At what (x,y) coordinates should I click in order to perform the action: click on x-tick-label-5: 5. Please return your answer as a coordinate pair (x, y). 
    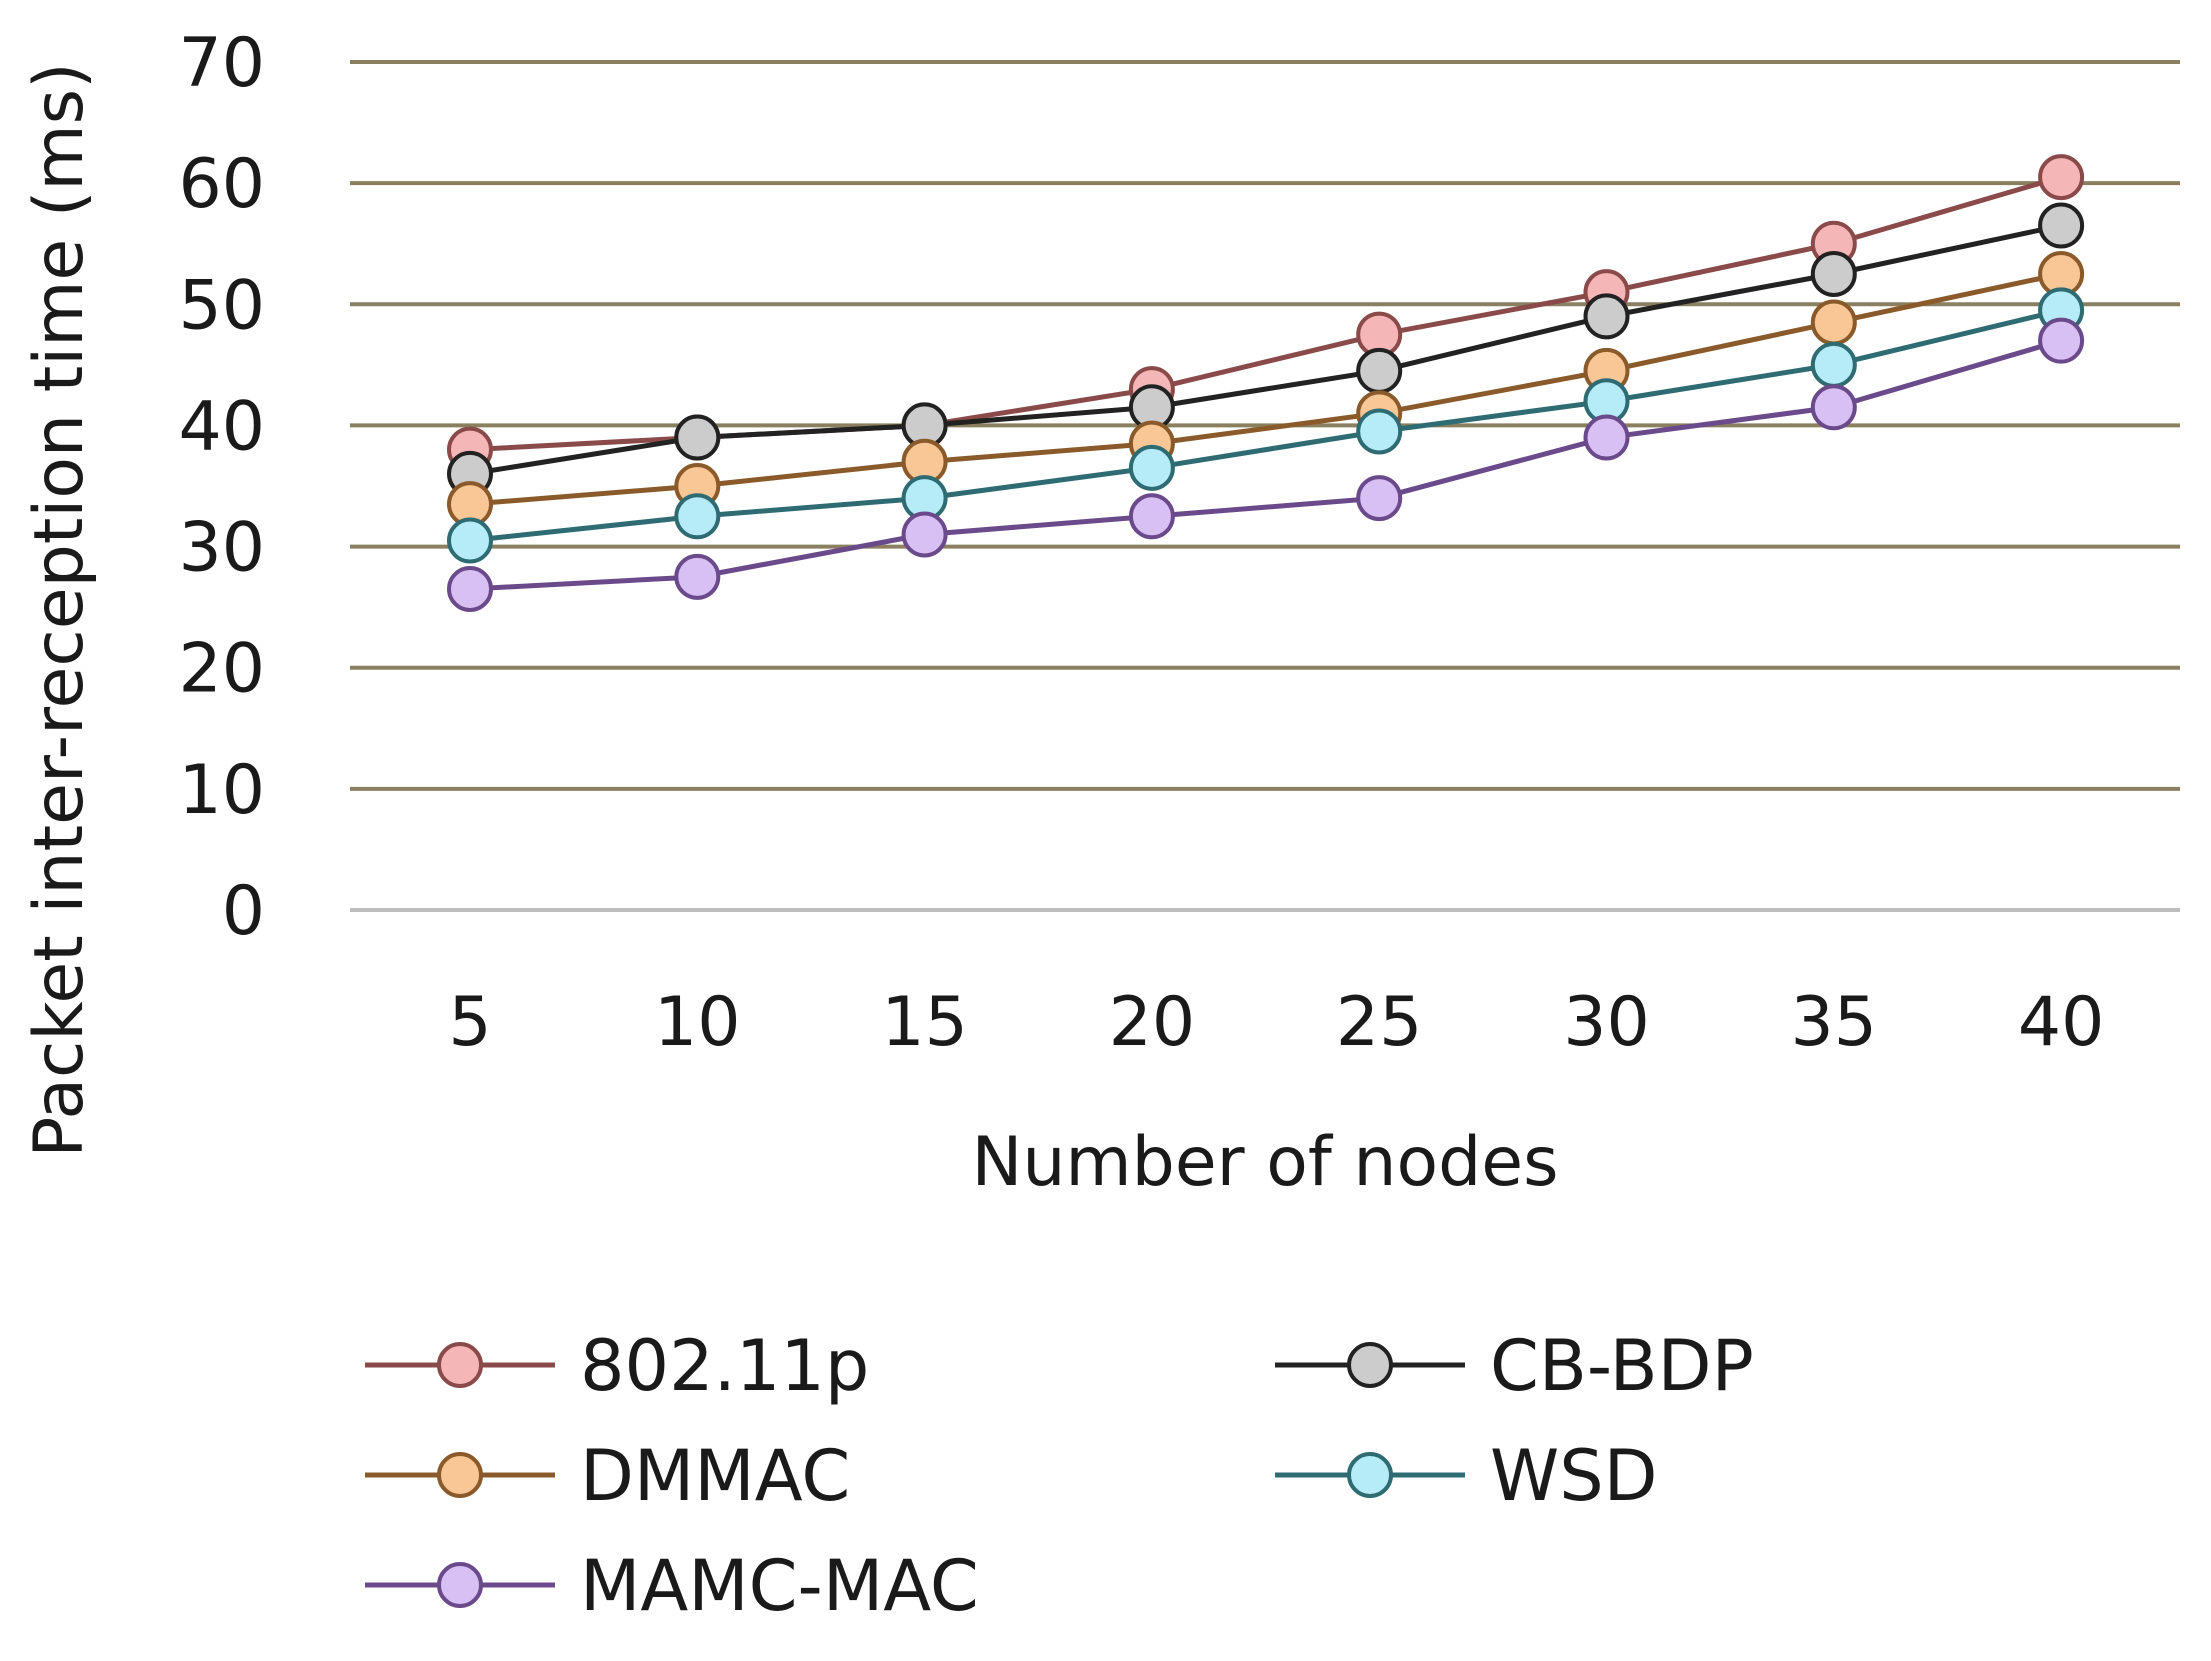
    Looking at the image, I should click on (469, 1022).